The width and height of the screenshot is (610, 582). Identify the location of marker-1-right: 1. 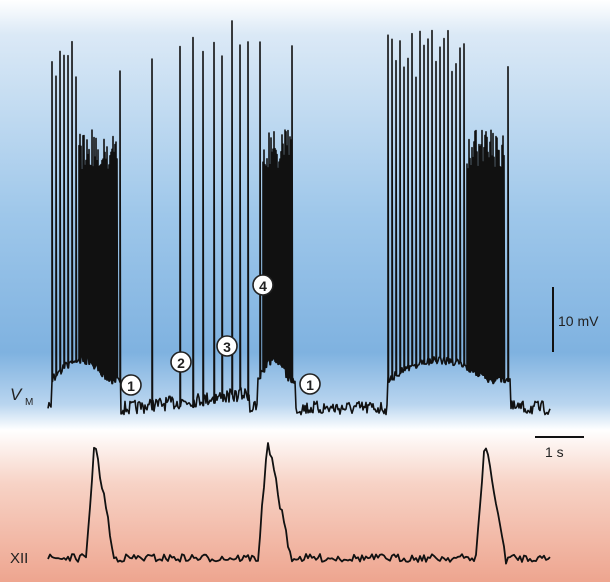
(310, 384).